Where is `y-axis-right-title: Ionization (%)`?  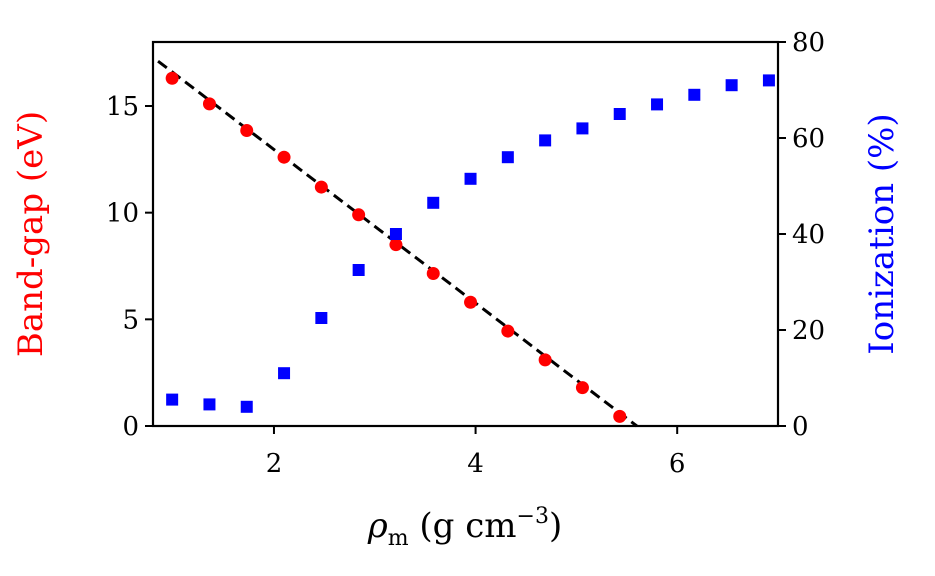
y-axis-right-title: Ionization (%) is located at coordinates (882, 233).